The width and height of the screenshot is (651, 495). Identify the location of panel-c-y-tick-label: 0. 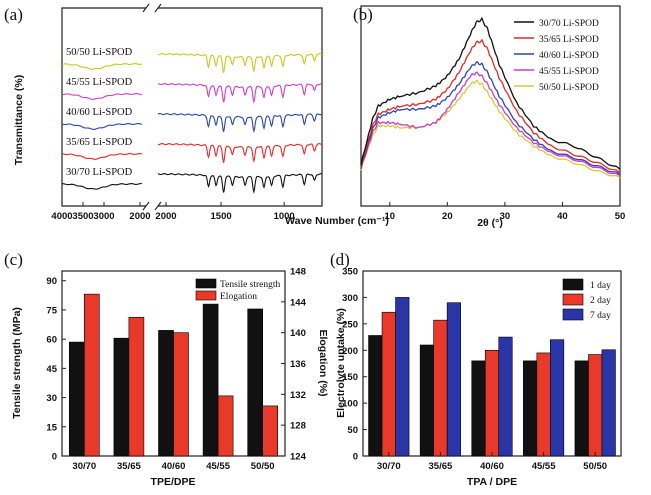
(54, 457).